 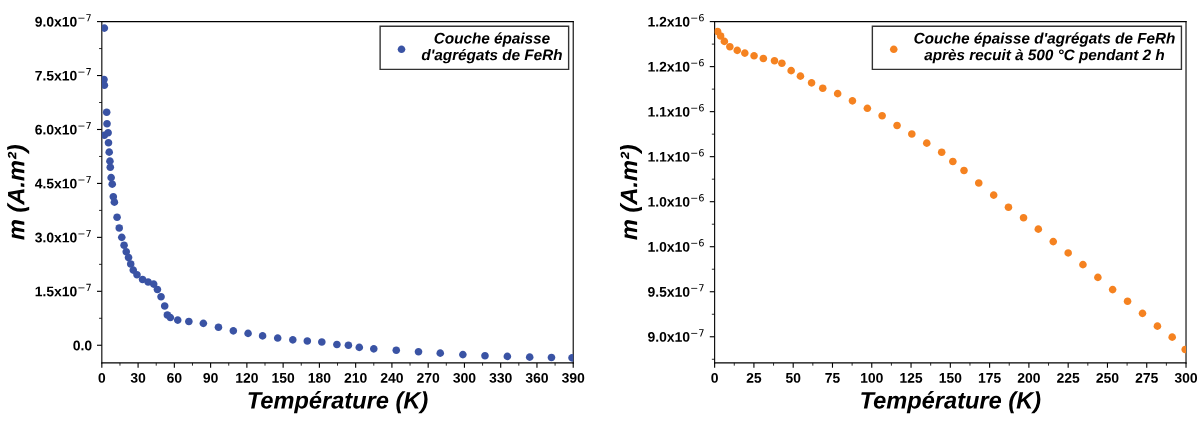 I want to click on x-tick-label: 240, so click(x=391, y=377).